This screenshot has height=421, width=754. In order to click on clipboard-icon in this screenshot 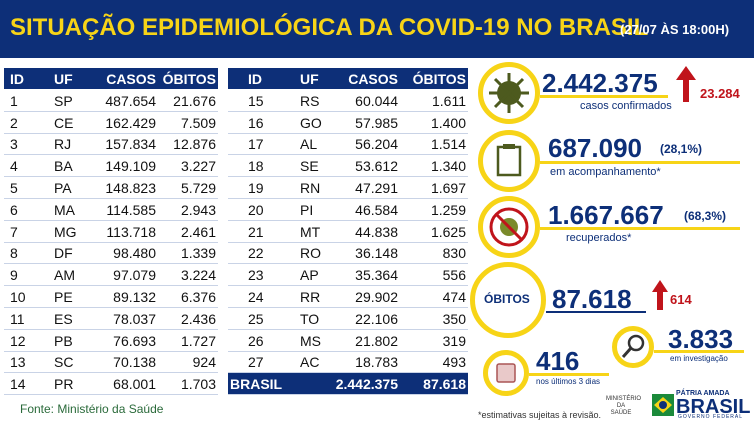, I will do `click(509, 161)`.